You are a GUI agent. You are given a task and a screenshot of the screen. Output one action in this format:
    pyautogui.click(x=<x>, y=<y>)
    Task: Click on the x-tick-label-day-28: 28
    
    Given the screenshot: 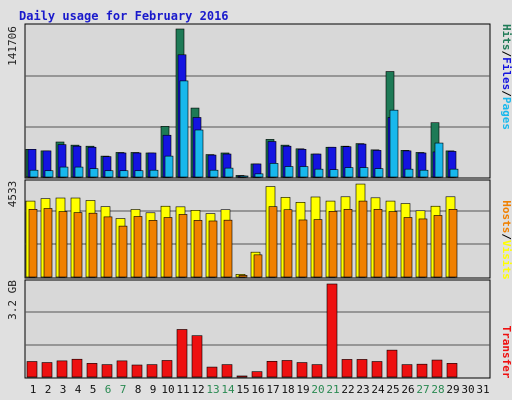 What is the action you would take?
    pyautogui.click(x=437, y=389)
    